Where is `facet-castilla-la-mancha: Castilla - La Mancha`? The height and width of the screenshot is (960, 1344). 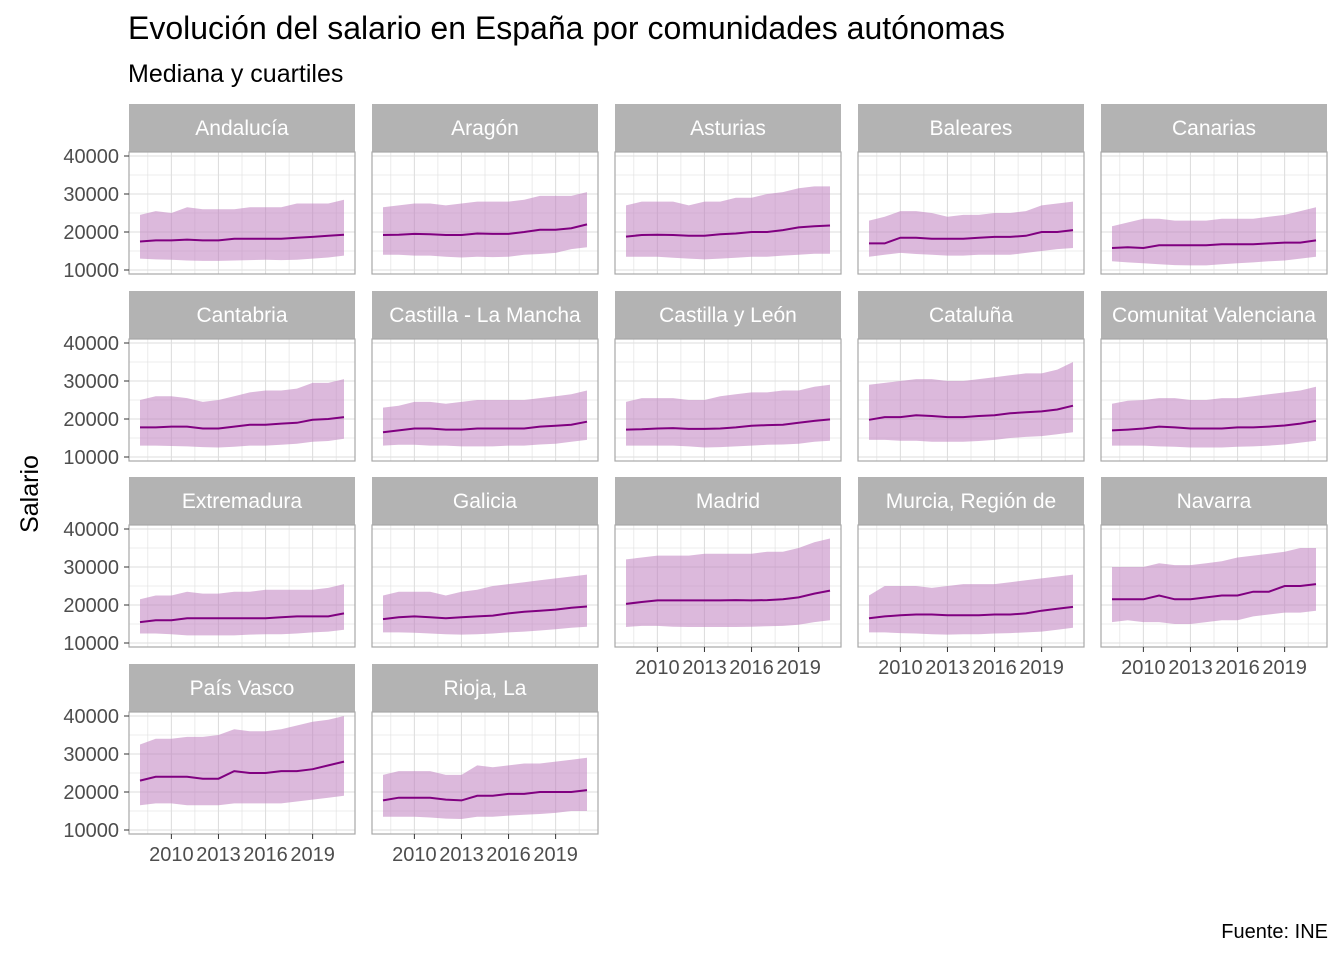 facet-castilla-la-mancha: Castilla - La Mancha is located at coordinates (485, 376).